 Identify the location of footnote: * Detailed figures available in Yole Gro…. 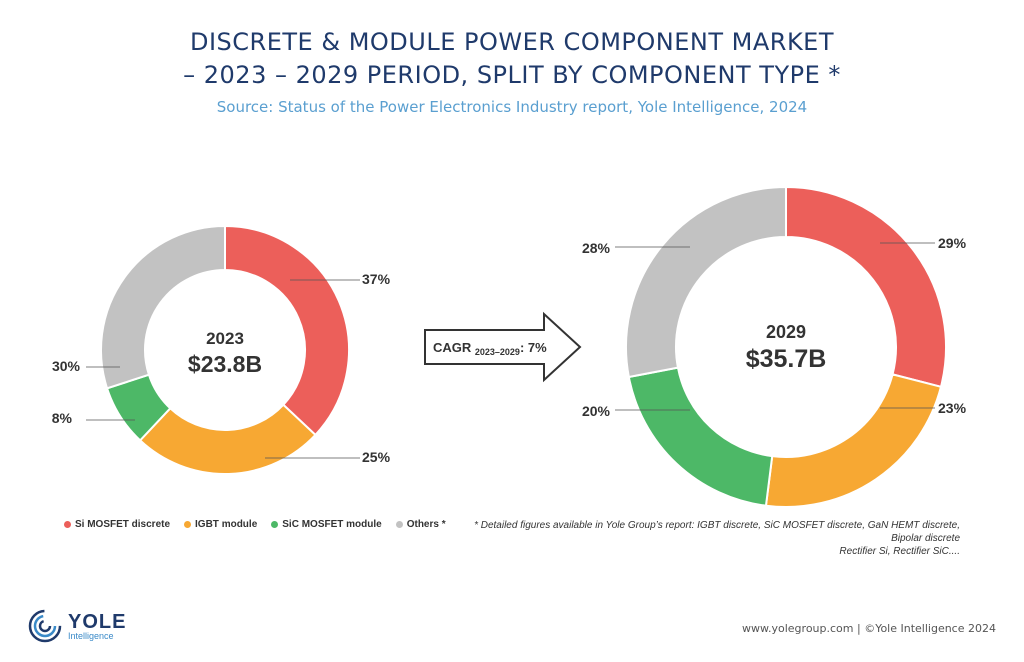
(700, 538).